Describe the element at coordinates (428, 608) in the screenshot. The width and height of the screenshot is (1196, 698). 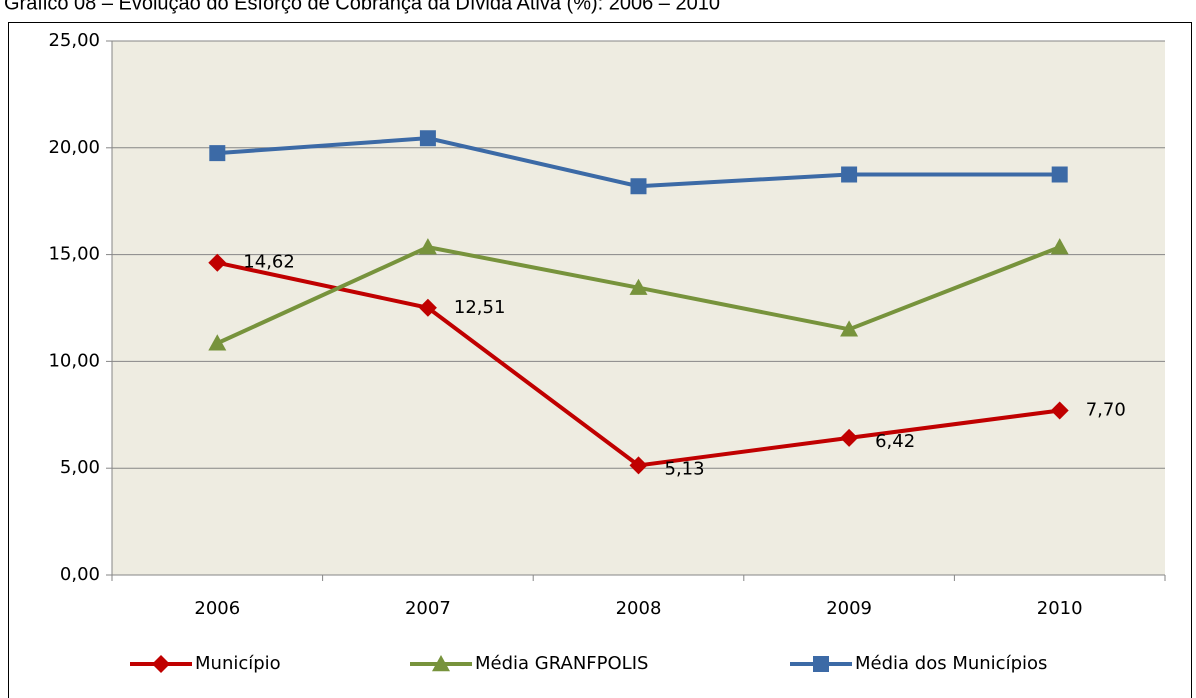
I see `x-tick-label: 2007` at that location.